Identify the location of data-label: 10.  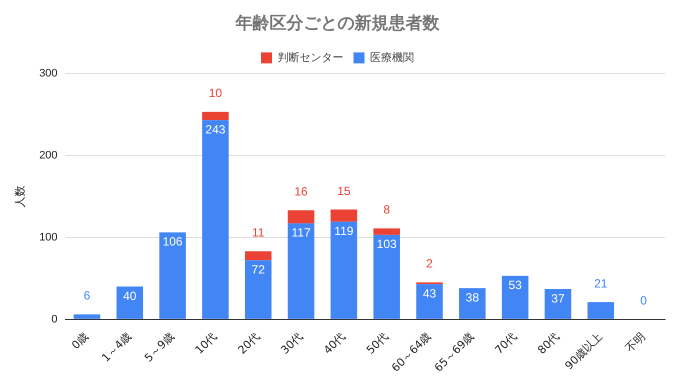
(215, 93).